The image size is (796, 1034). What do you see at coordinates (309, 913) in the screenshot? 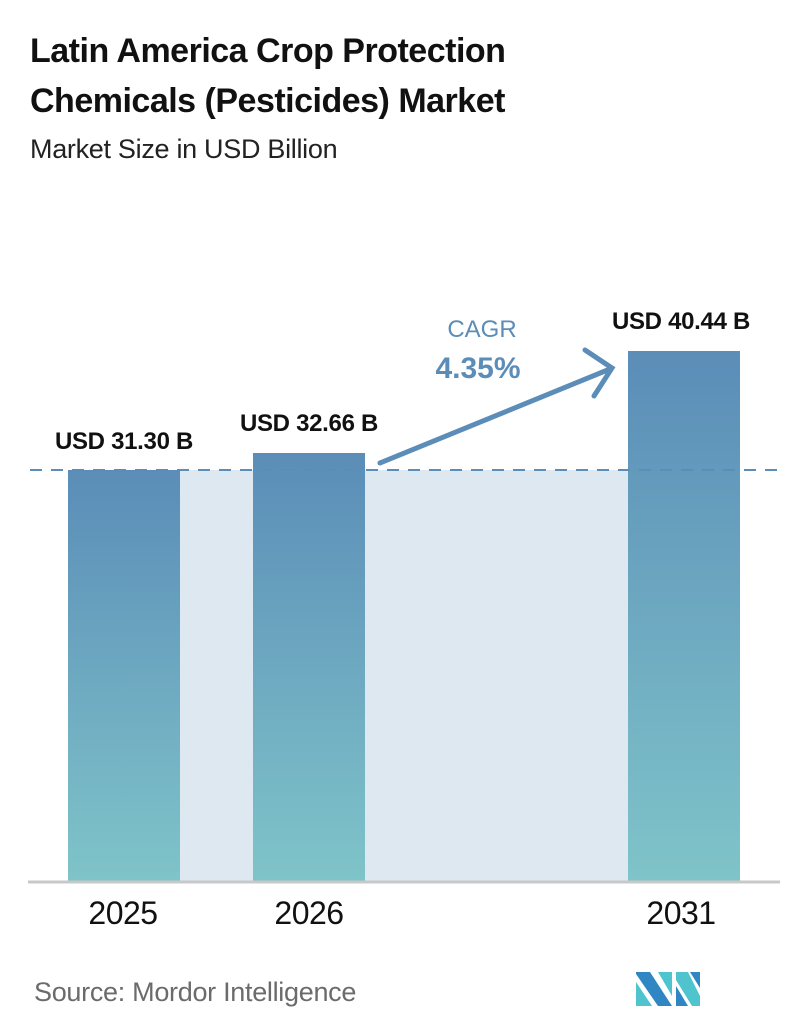
I see `x-tick-2026: 2026` at bounding box center [309, 913].